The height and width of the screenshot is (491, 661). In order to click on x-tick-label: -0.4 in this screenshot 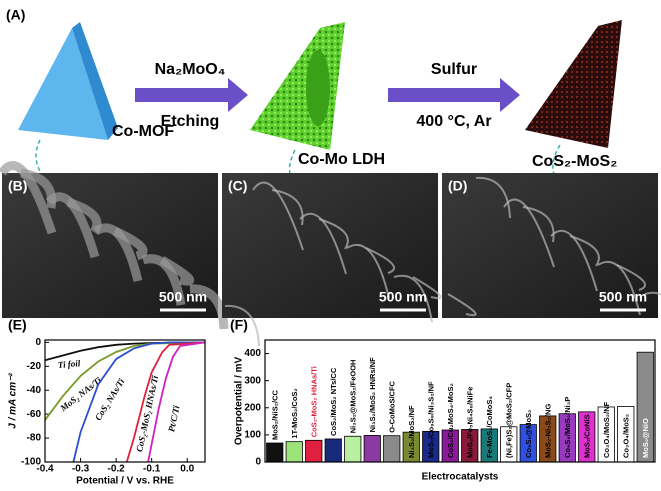, I will do `click(45, 469)`.